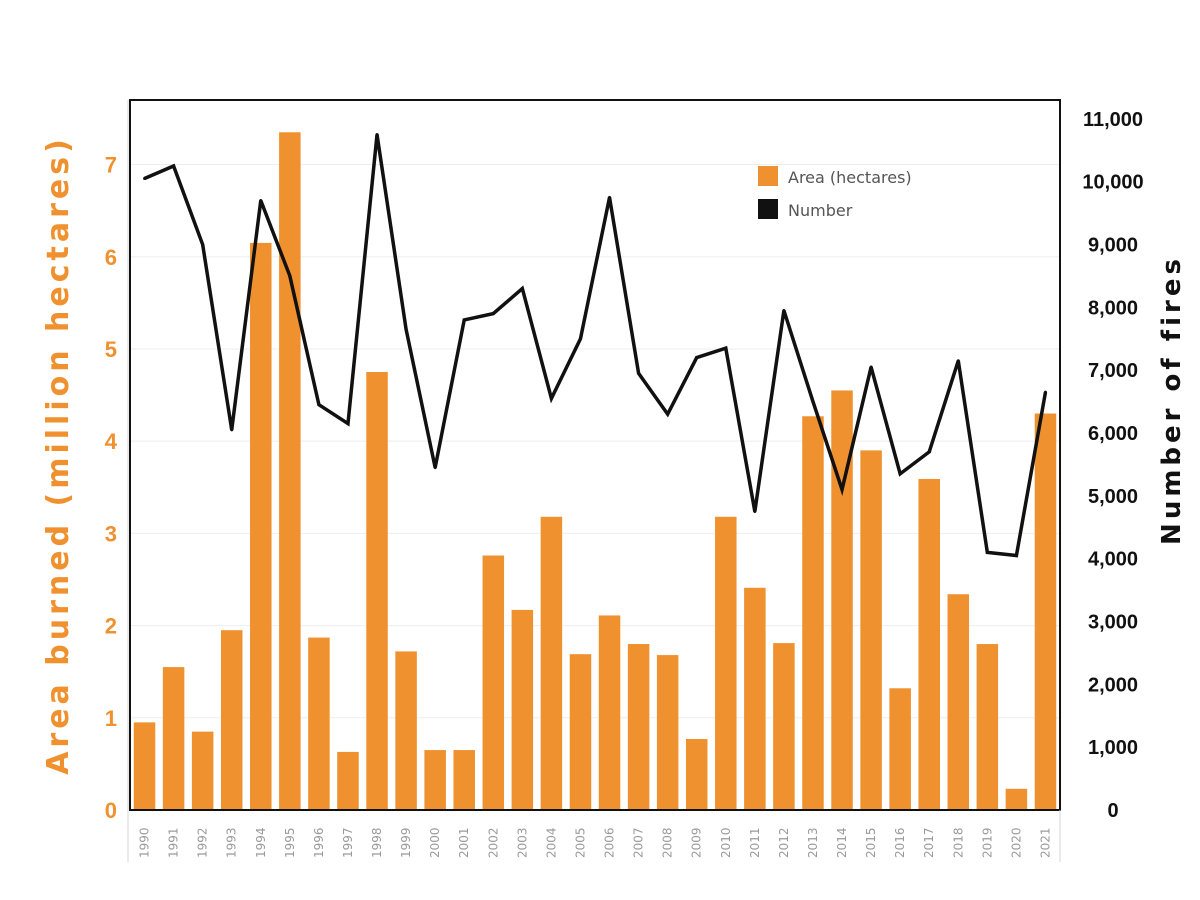 This screenshot has height=900, width=1200. I want to click on point-number-1998, so click(377, 135).